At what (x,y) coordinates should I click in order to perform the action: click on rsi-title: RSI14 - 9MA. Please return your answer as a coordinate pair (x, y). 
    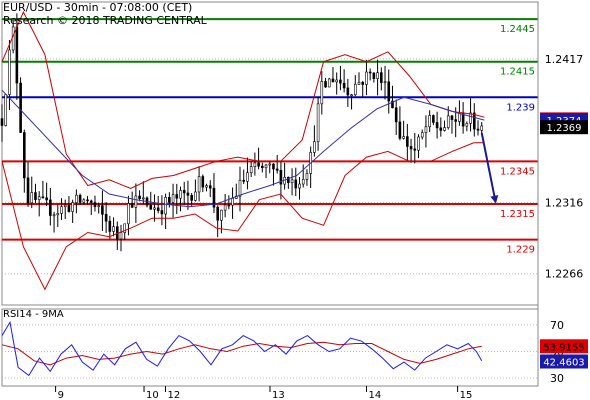
    Looking at the image, I should click on (33, 314).